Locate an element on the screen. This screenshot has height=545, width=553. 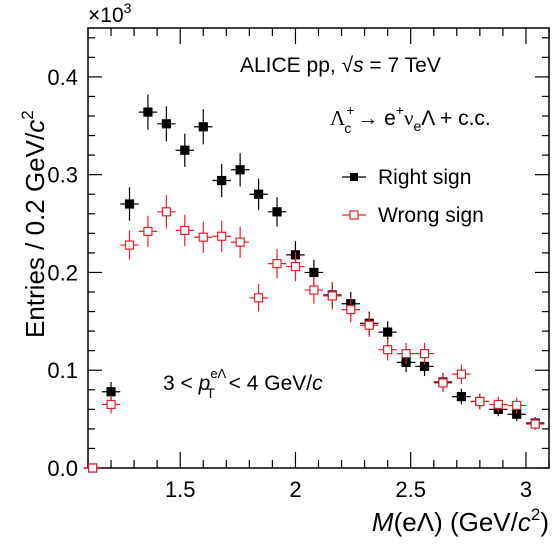
x-axis-title-m: M is located at coordinates (383, 522).